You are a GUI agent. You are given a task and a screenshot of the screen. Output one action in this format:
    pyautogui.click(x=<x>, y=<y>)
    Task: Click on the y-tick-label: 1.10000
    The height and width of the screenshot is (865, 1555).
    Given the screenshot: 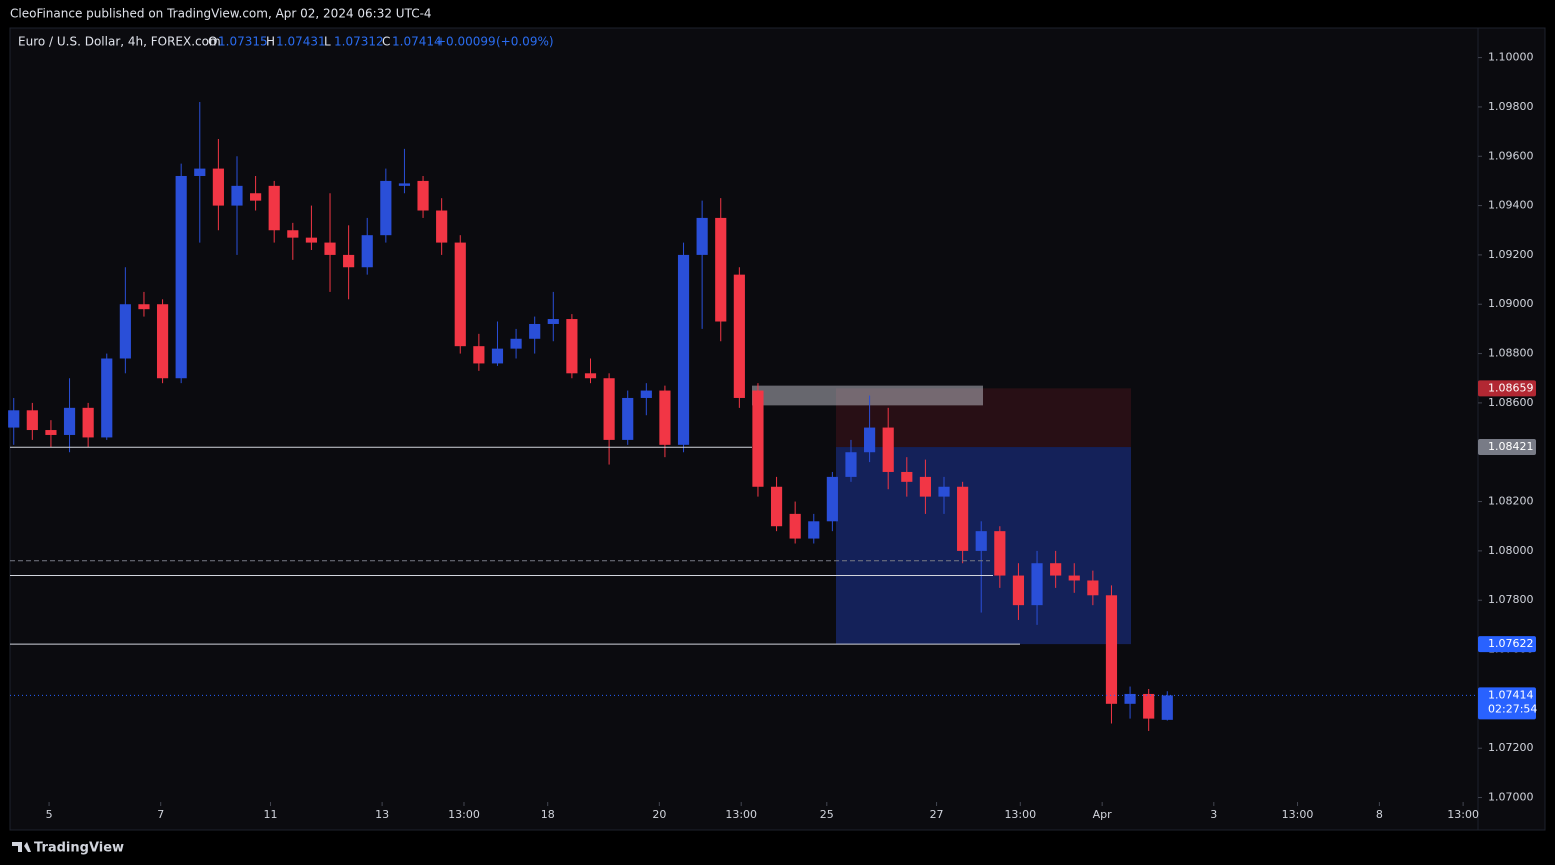 What is the action you would take?
    pyautogui.click(x=1511, y=57)
    